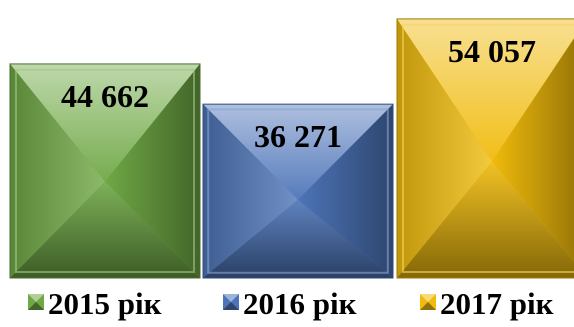 The image size is (574, 327). What do you see at coordinates (105, 303) in the screenshot?
I see `legend-label-1: 2015 рік` at bounding box center [105, 303].